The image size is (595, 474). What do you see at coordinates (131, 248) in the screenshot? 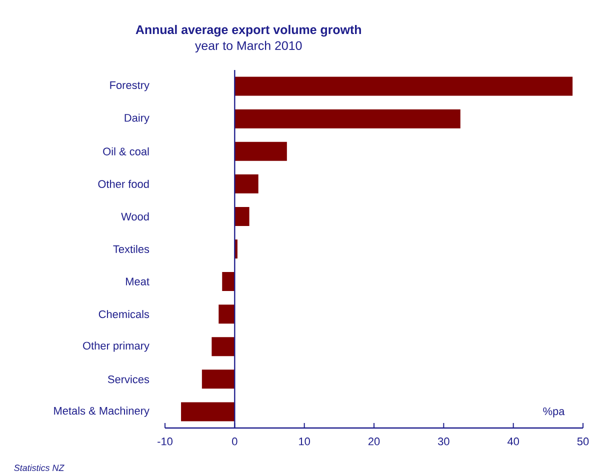
I see `y-tick-label: Textiles` at bounding box center [131, 248].